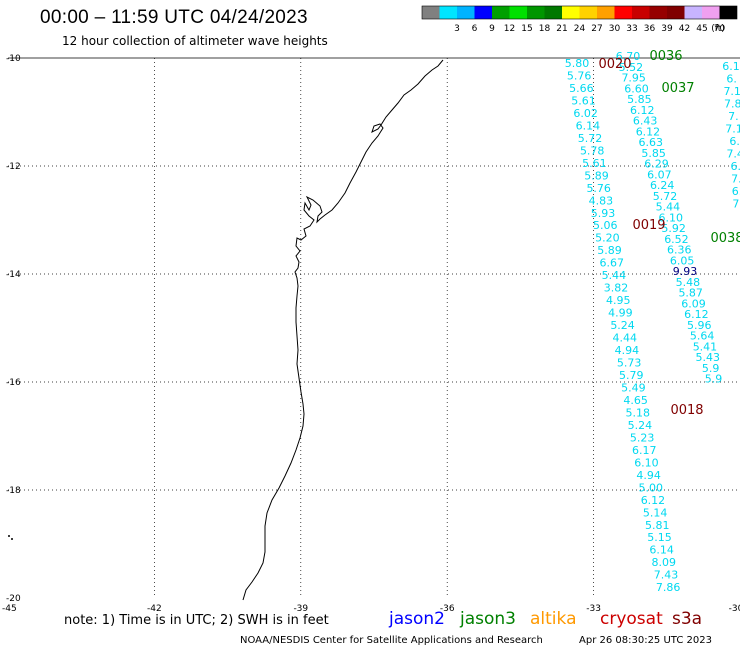 The width and height of the screenshot is (740, 650). I want to click on legend-s3a: s3a, so click(687, 619).